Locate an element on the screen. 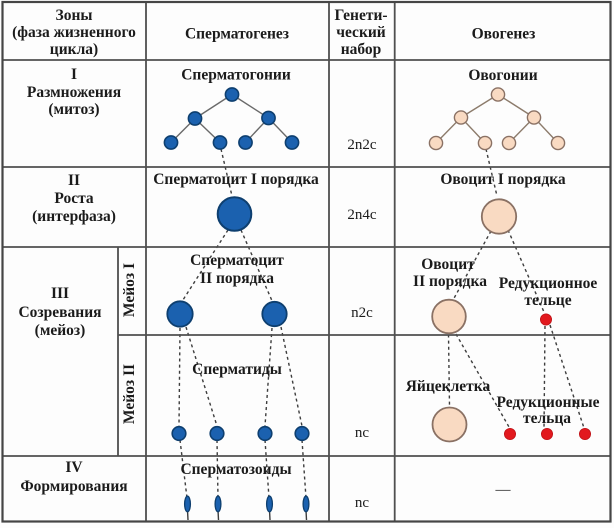 Image resolution: width=614 pixels, height=528 pixels. svg-text: Овоцит I порядка is located at coordinates (503, 179).